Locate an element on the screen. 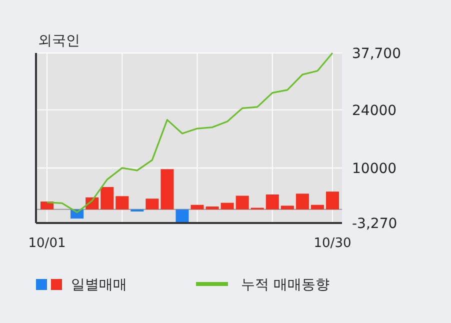  x-tick-label: 10/01 is located at coordinates (47, 243).